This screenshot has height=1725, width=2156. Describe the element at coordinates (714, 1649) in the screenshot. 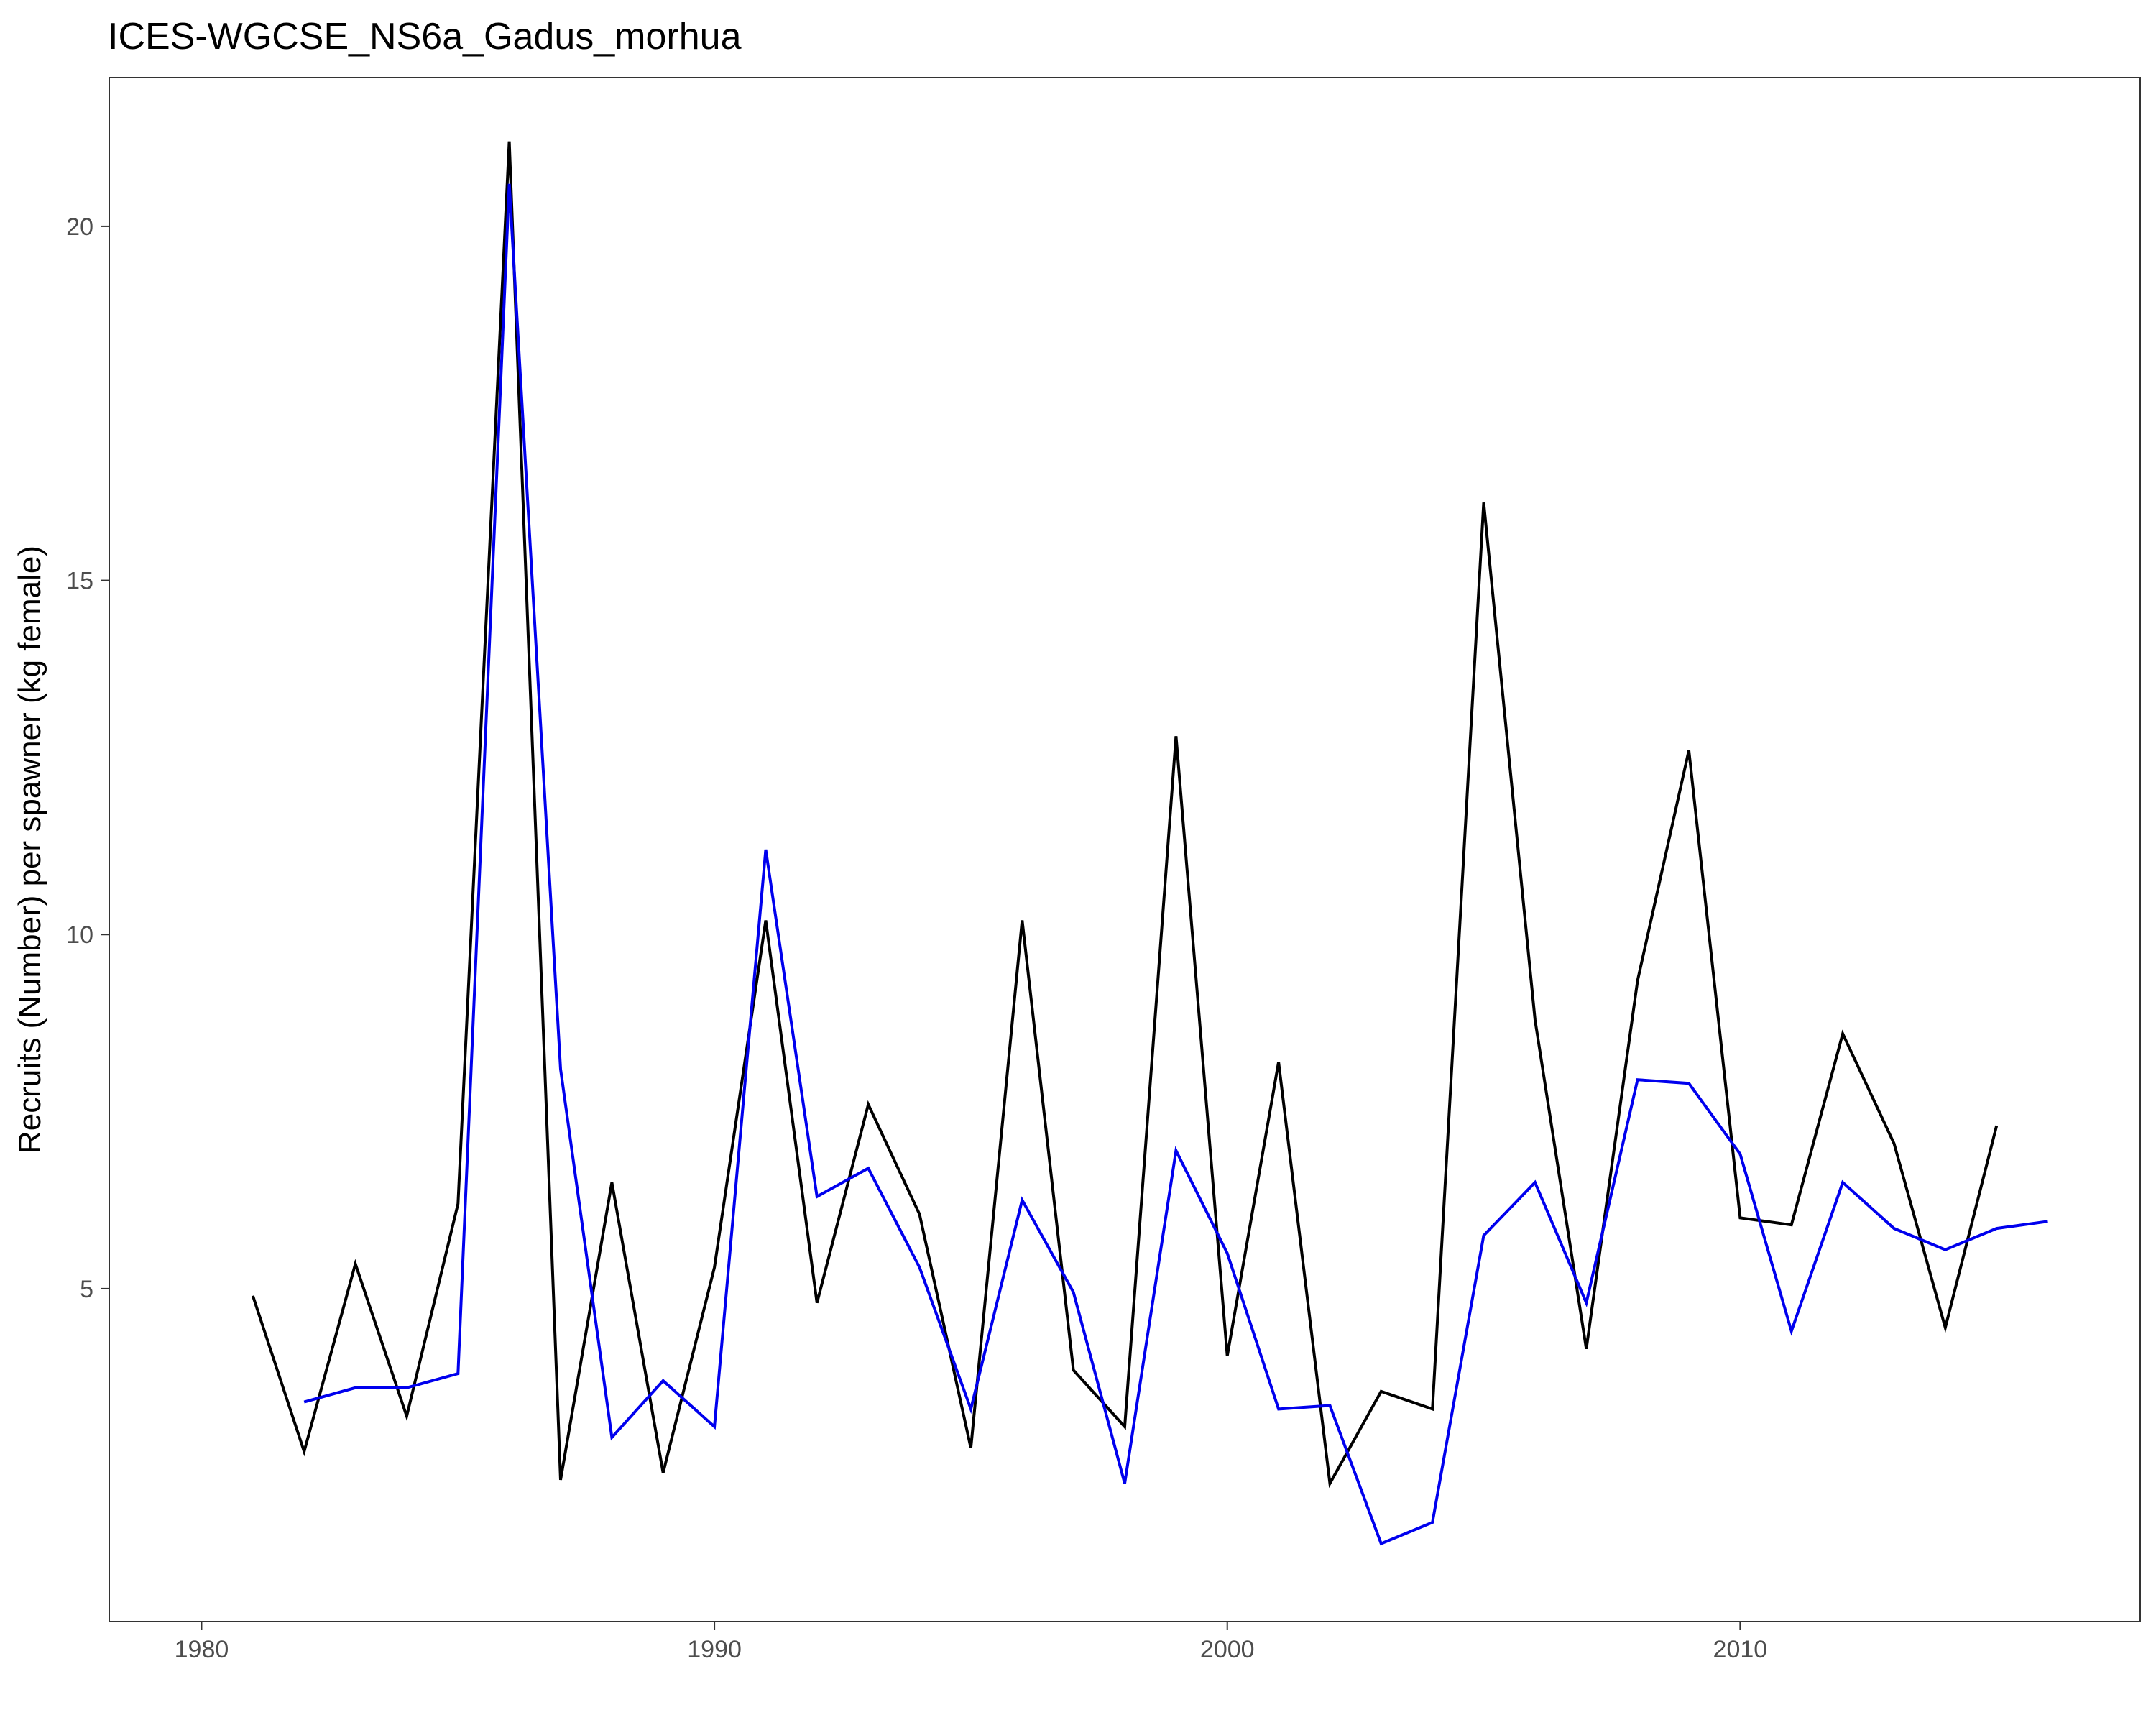

I see `x-tick-label: 1990` at that location.